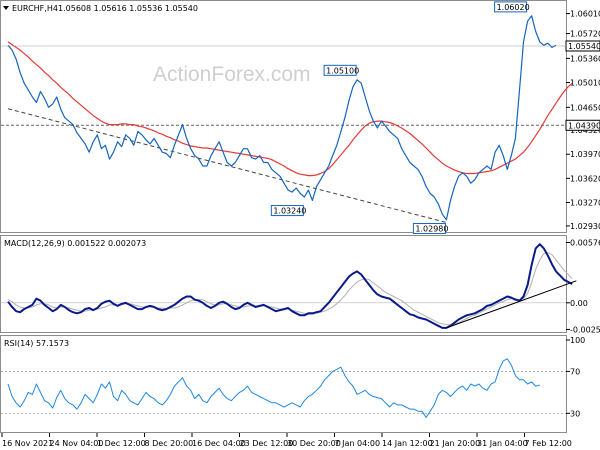  What do you see at coordinates (358, 443) in the screenshot?
I see `x-tick-label: 7 Jan 04:00` at bounding box center [358, 443].